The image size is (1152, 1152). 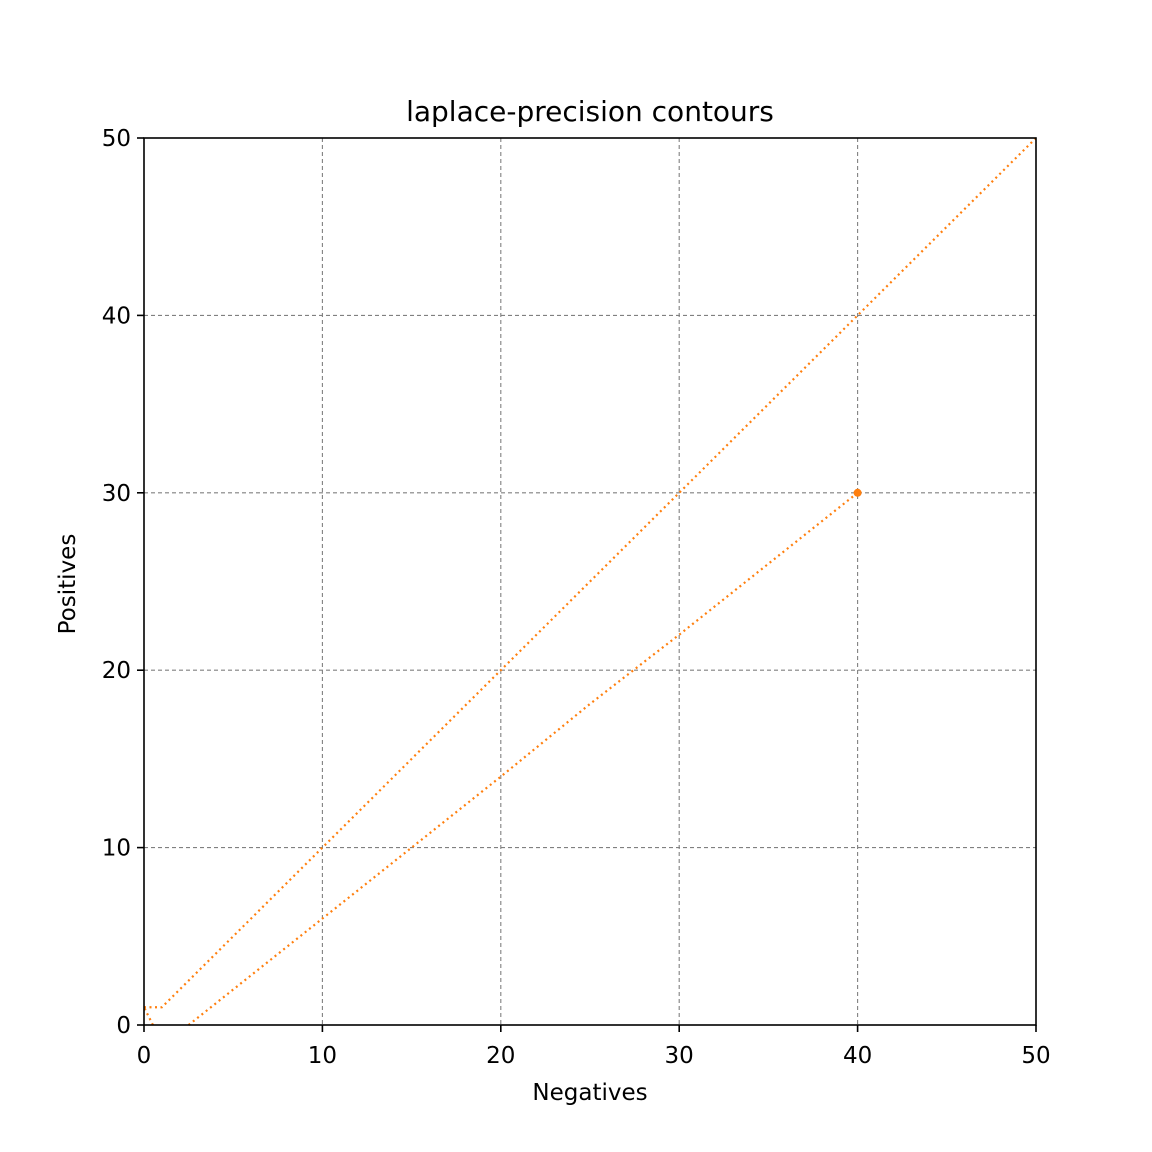 I want to click on y-axis-ticks: 0 10 20 30 40 50, so click(x=123, y=582).